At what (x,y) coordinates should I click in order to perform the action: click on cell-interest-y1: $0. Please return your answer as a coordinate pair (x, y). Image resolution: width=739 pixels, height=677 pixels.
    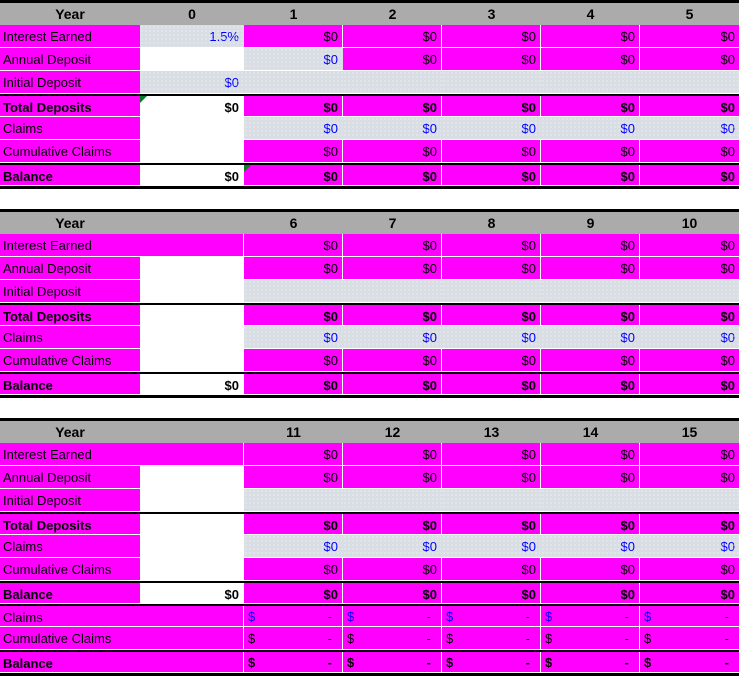
    Looking at the image, I should click on (293, 36).